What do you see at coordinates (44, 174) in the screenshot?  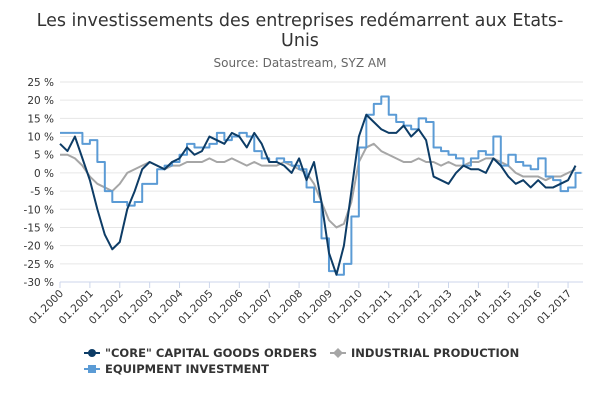 I see `y-tick-label: 0 %` at bounding box center [44, 174].